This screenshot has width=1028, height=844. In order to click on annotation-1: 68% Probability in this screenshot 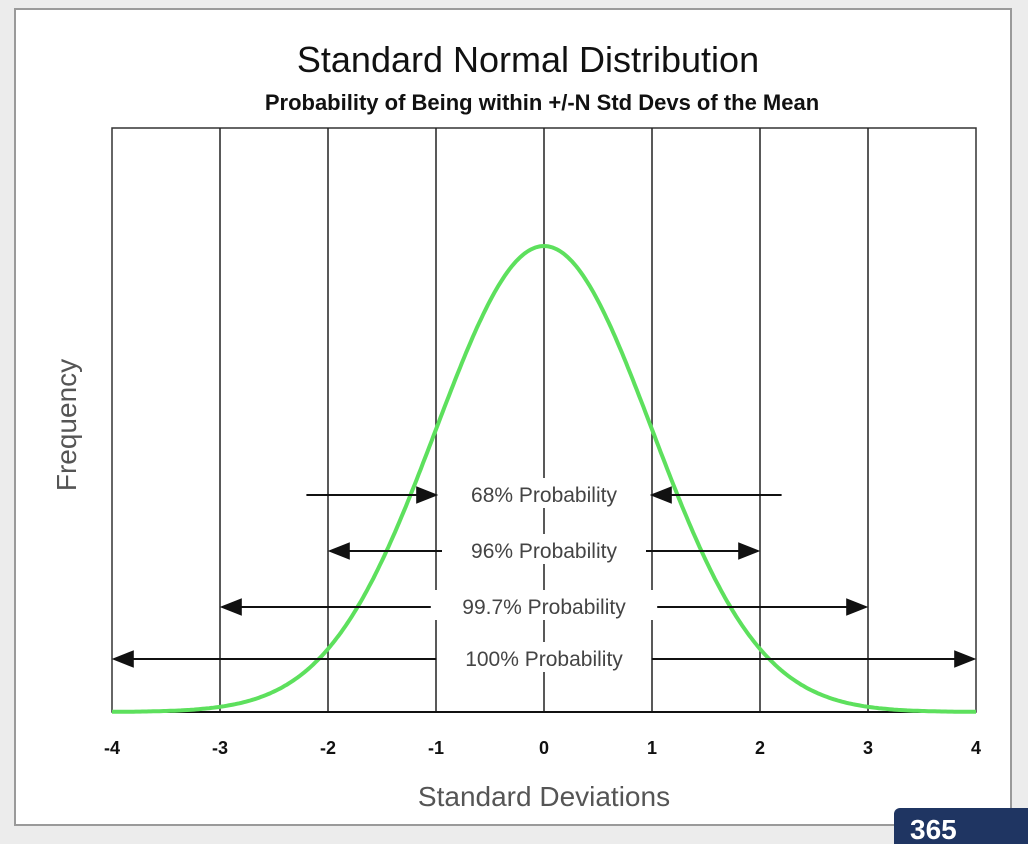, I will do `click(544, 493)`.